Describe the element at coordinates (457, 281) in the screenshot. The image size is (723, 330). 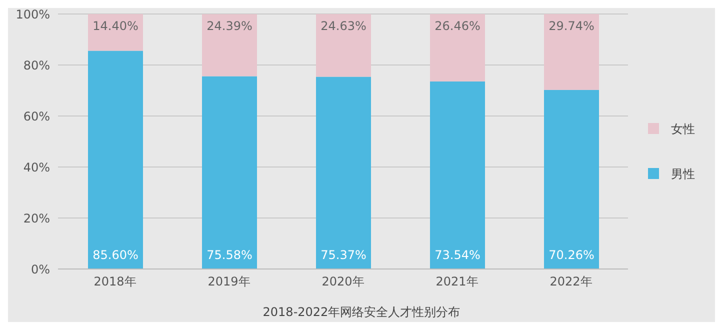
I see `x-tick-label: 2021年` at that location.